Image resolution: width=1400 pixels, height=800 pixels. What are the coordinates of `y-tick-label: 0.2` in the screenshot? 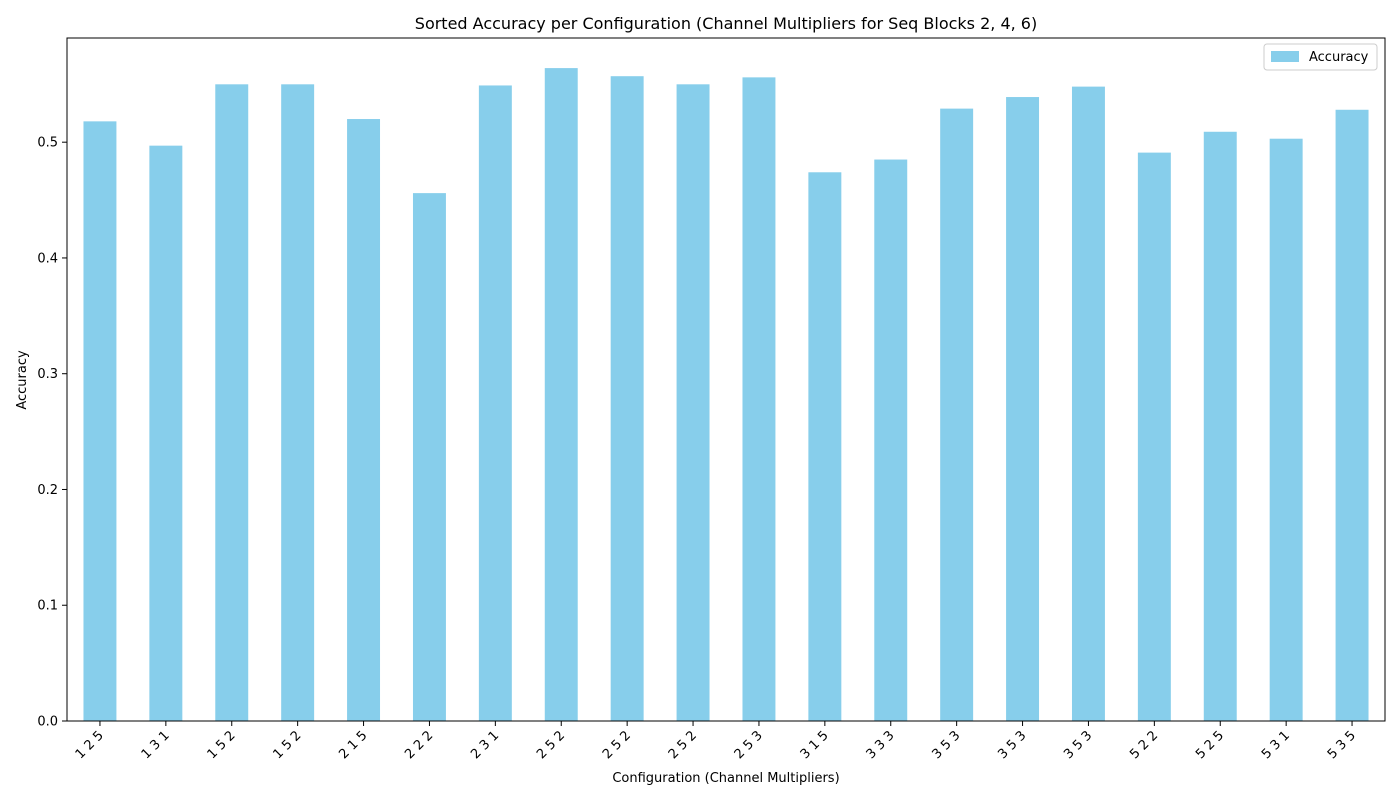 It's located at (47, 490).